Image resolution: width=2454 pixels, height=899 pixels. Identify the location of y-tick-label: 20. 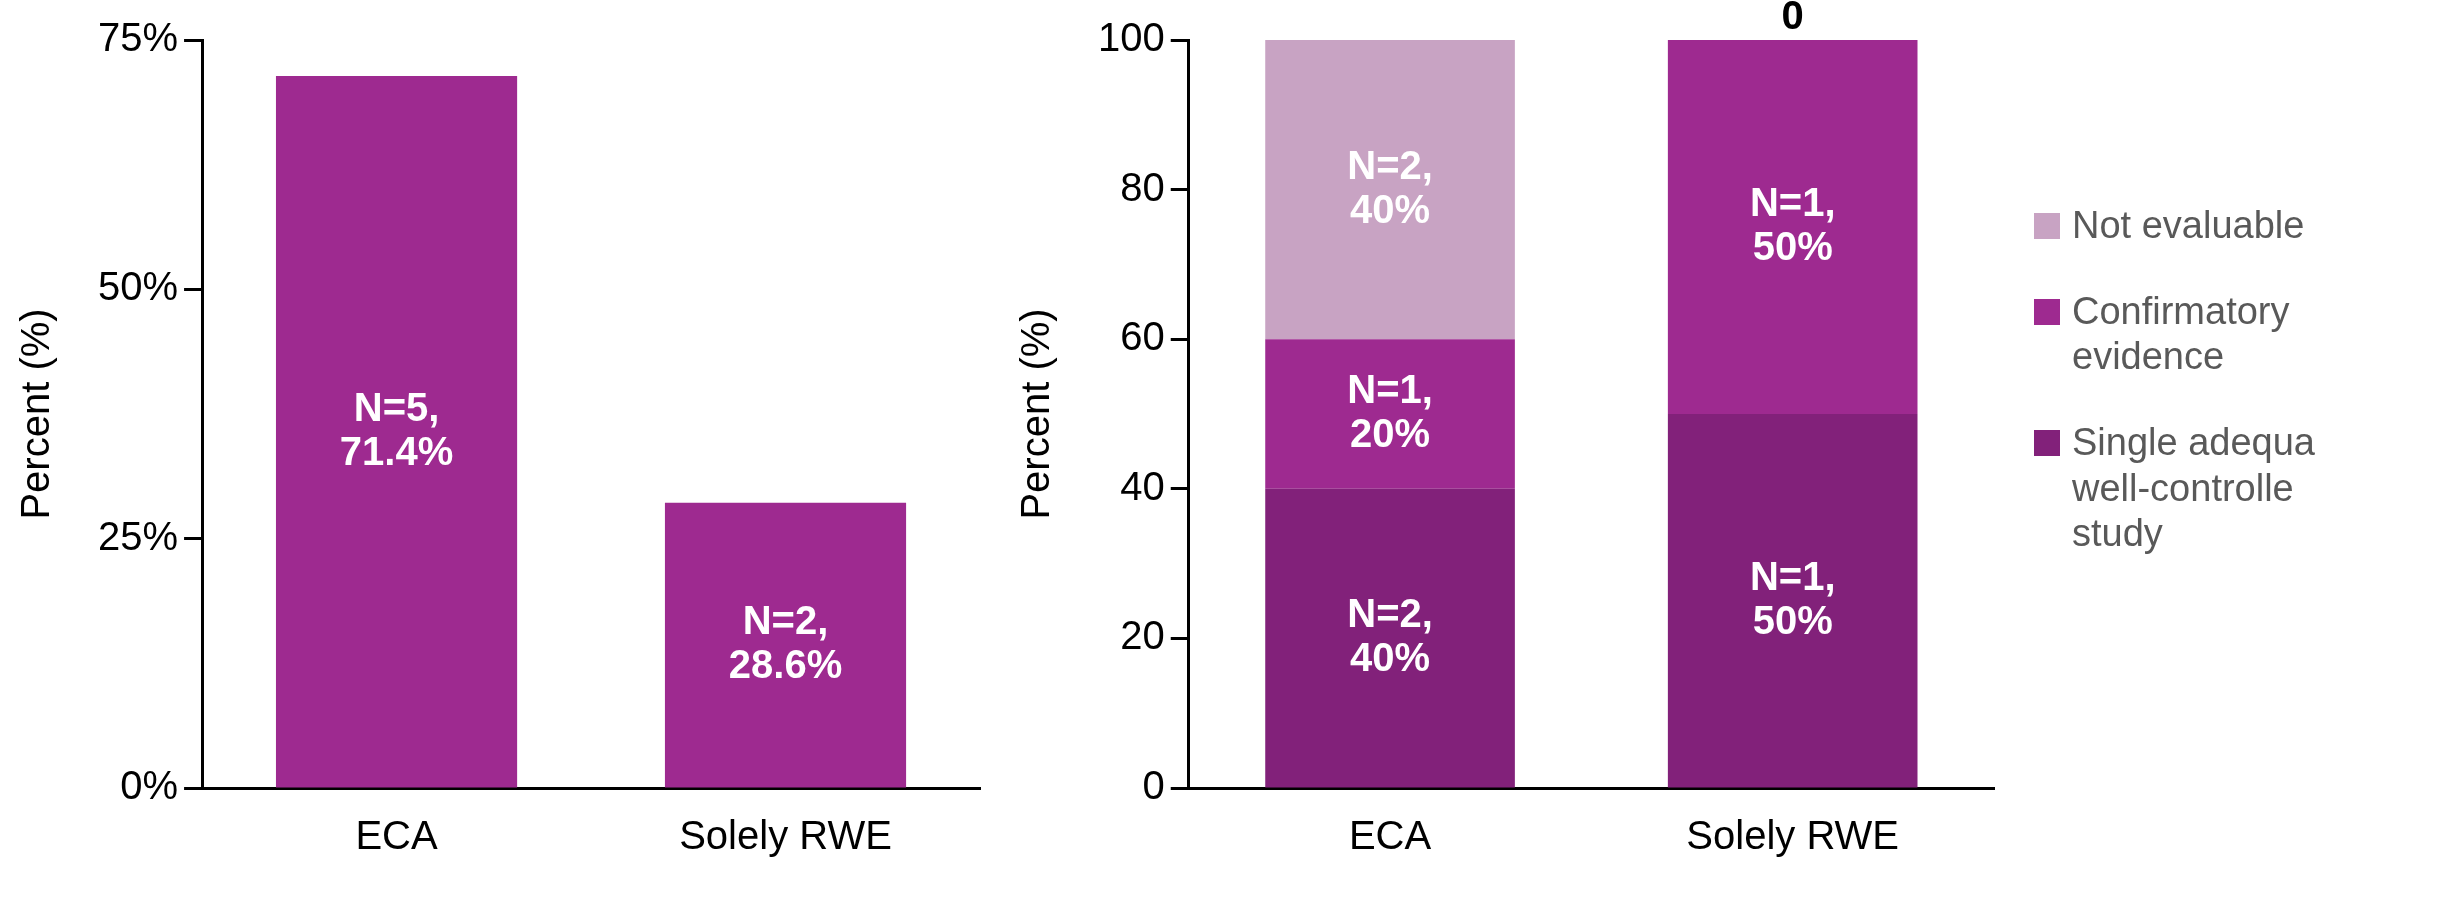
(1142, 635).